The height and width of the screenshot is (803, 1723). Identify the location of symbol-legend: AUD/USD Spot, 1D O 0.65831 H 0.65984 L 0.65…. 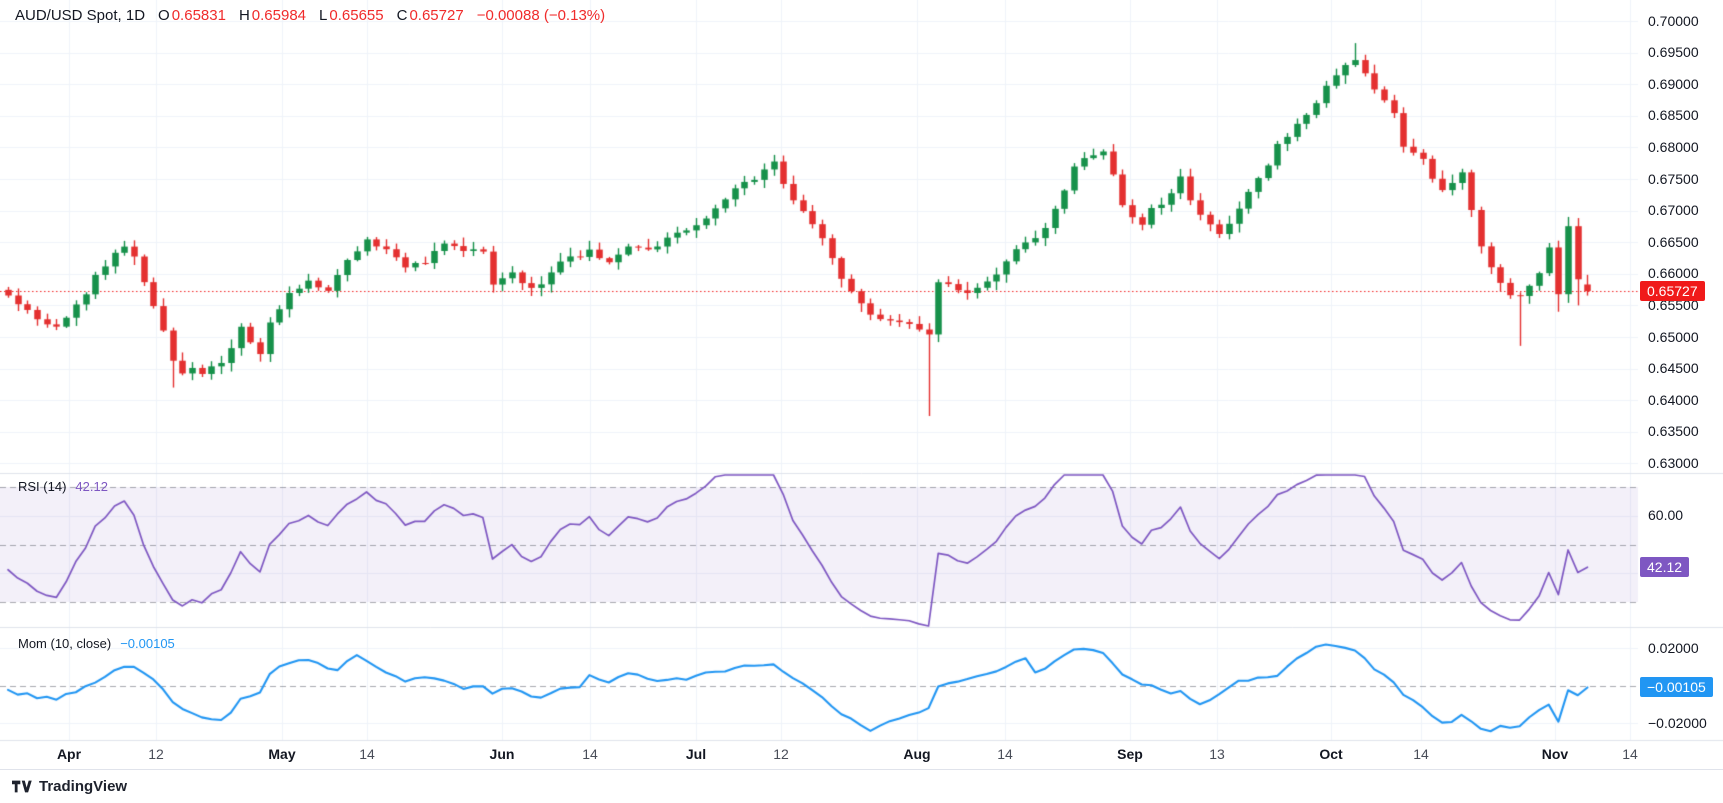
(310, 15).